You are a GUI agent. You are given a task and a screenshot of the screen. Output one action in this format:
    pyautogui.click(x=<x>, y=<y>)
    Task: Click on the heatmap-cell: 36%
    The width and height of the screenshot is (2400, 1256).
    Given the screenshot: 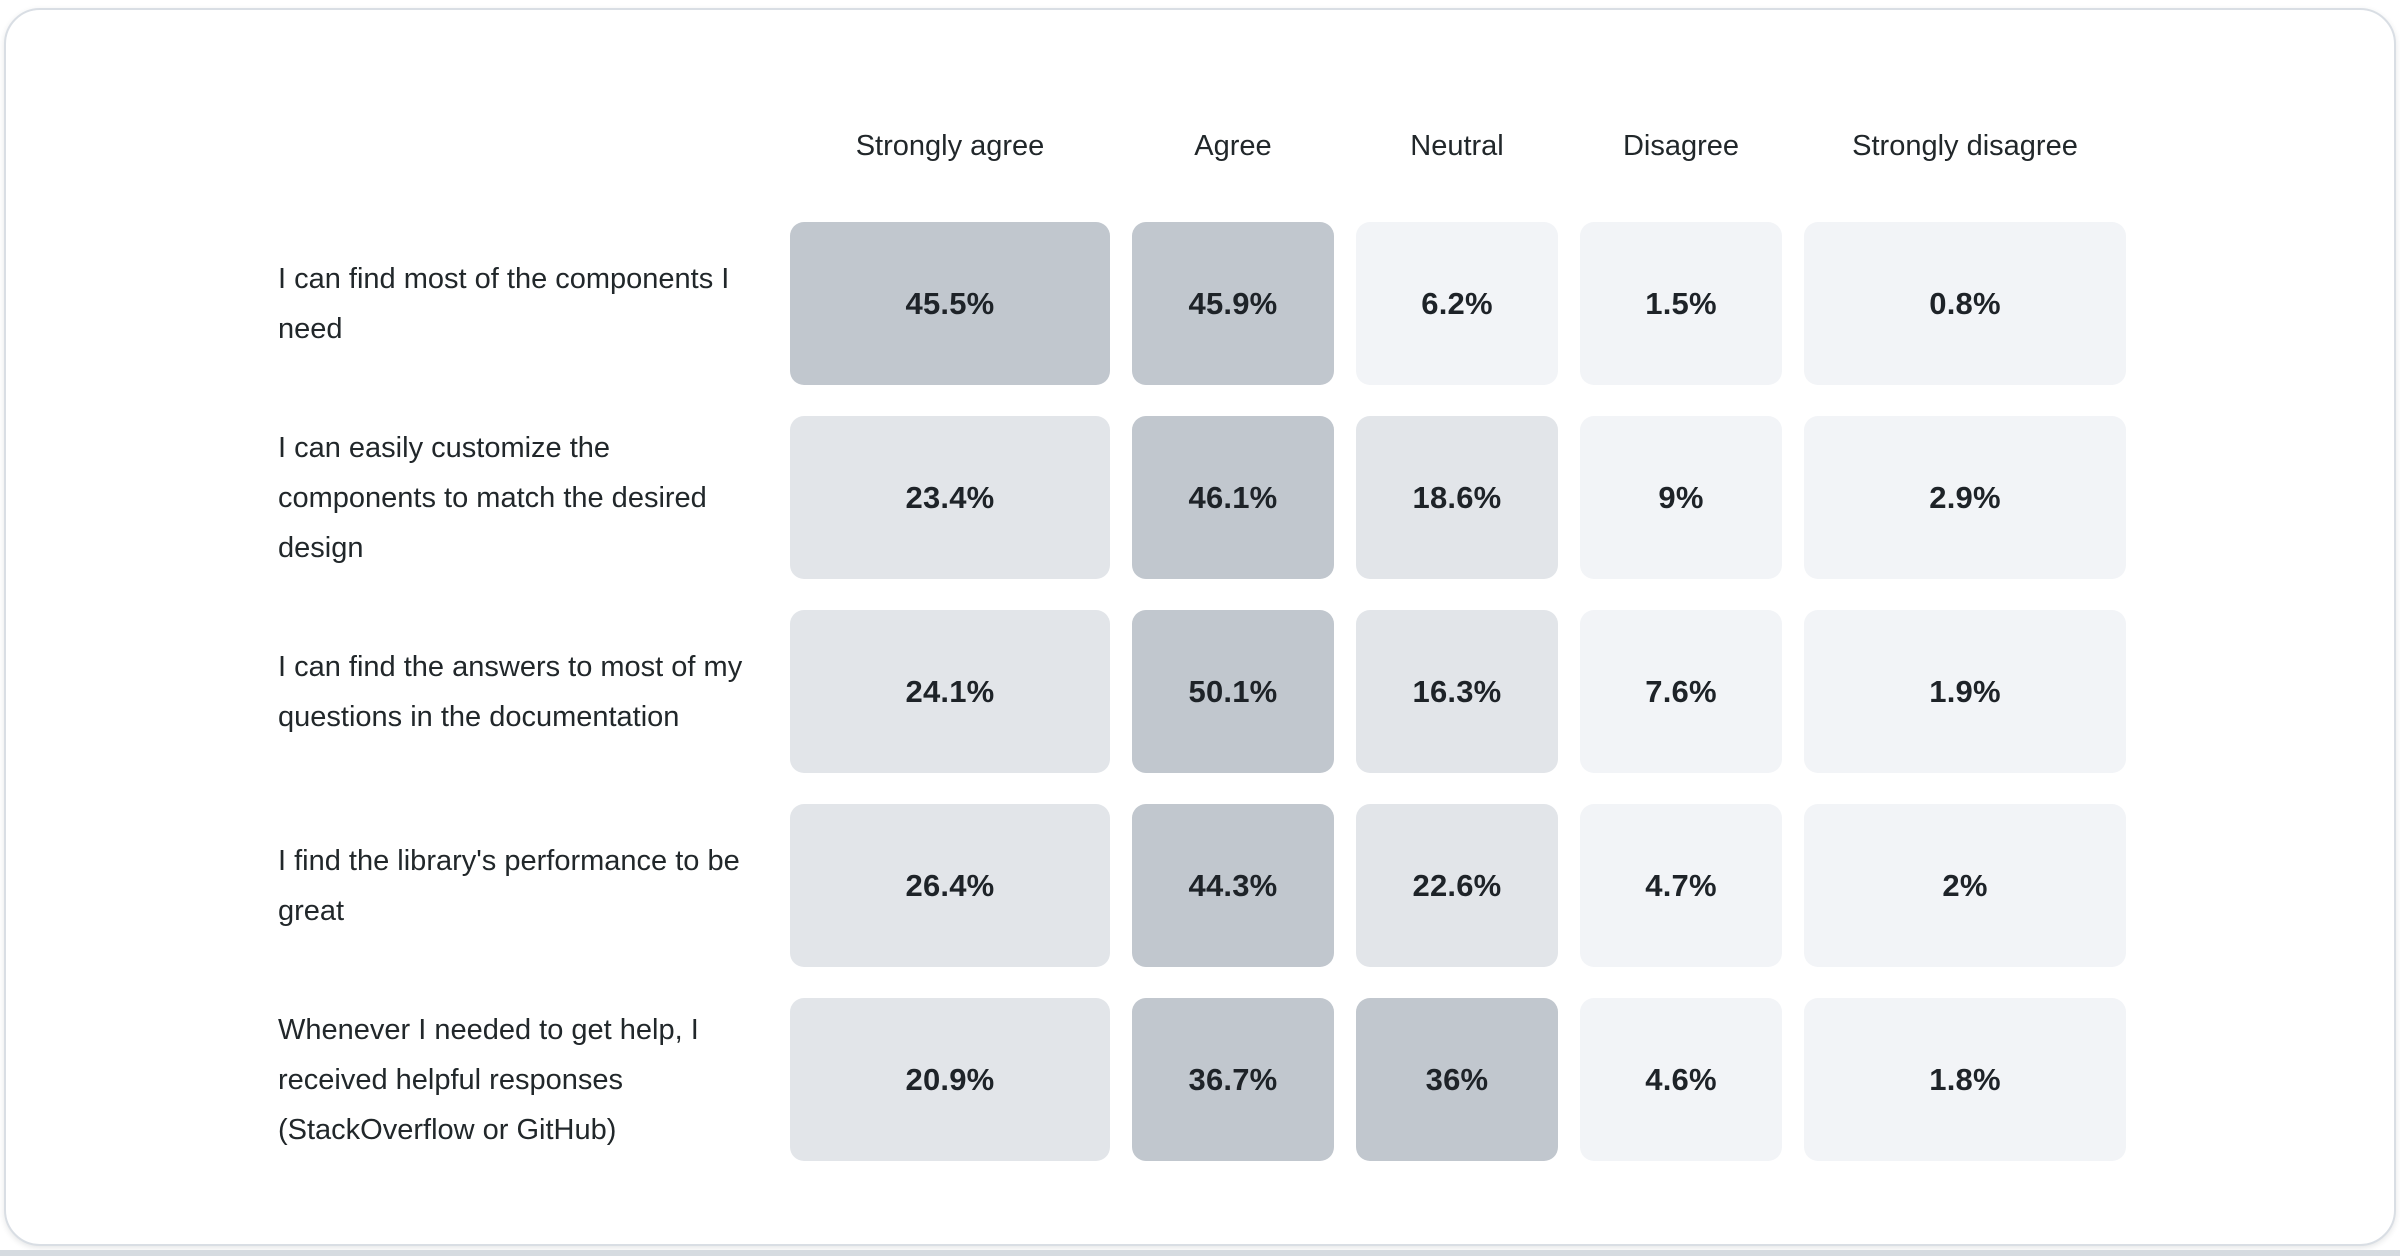 What is the action you would take?
    pyautogui.click(x=1457, y=1079)
    